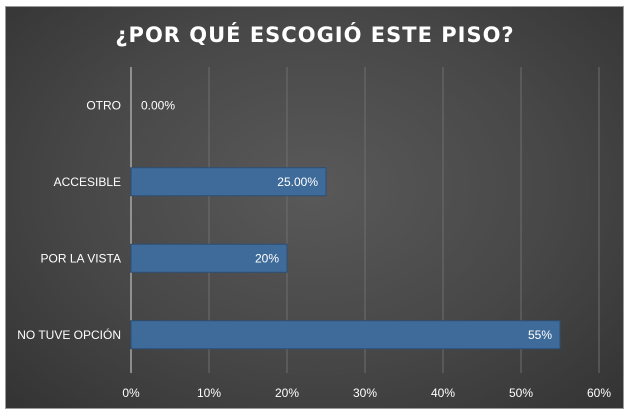 The height and width of the screenshot is (413, 632). What do you see at coordinates (540, 335) in the screenshot?
I see `data-label: 55%` at bounding box center [540, 335].